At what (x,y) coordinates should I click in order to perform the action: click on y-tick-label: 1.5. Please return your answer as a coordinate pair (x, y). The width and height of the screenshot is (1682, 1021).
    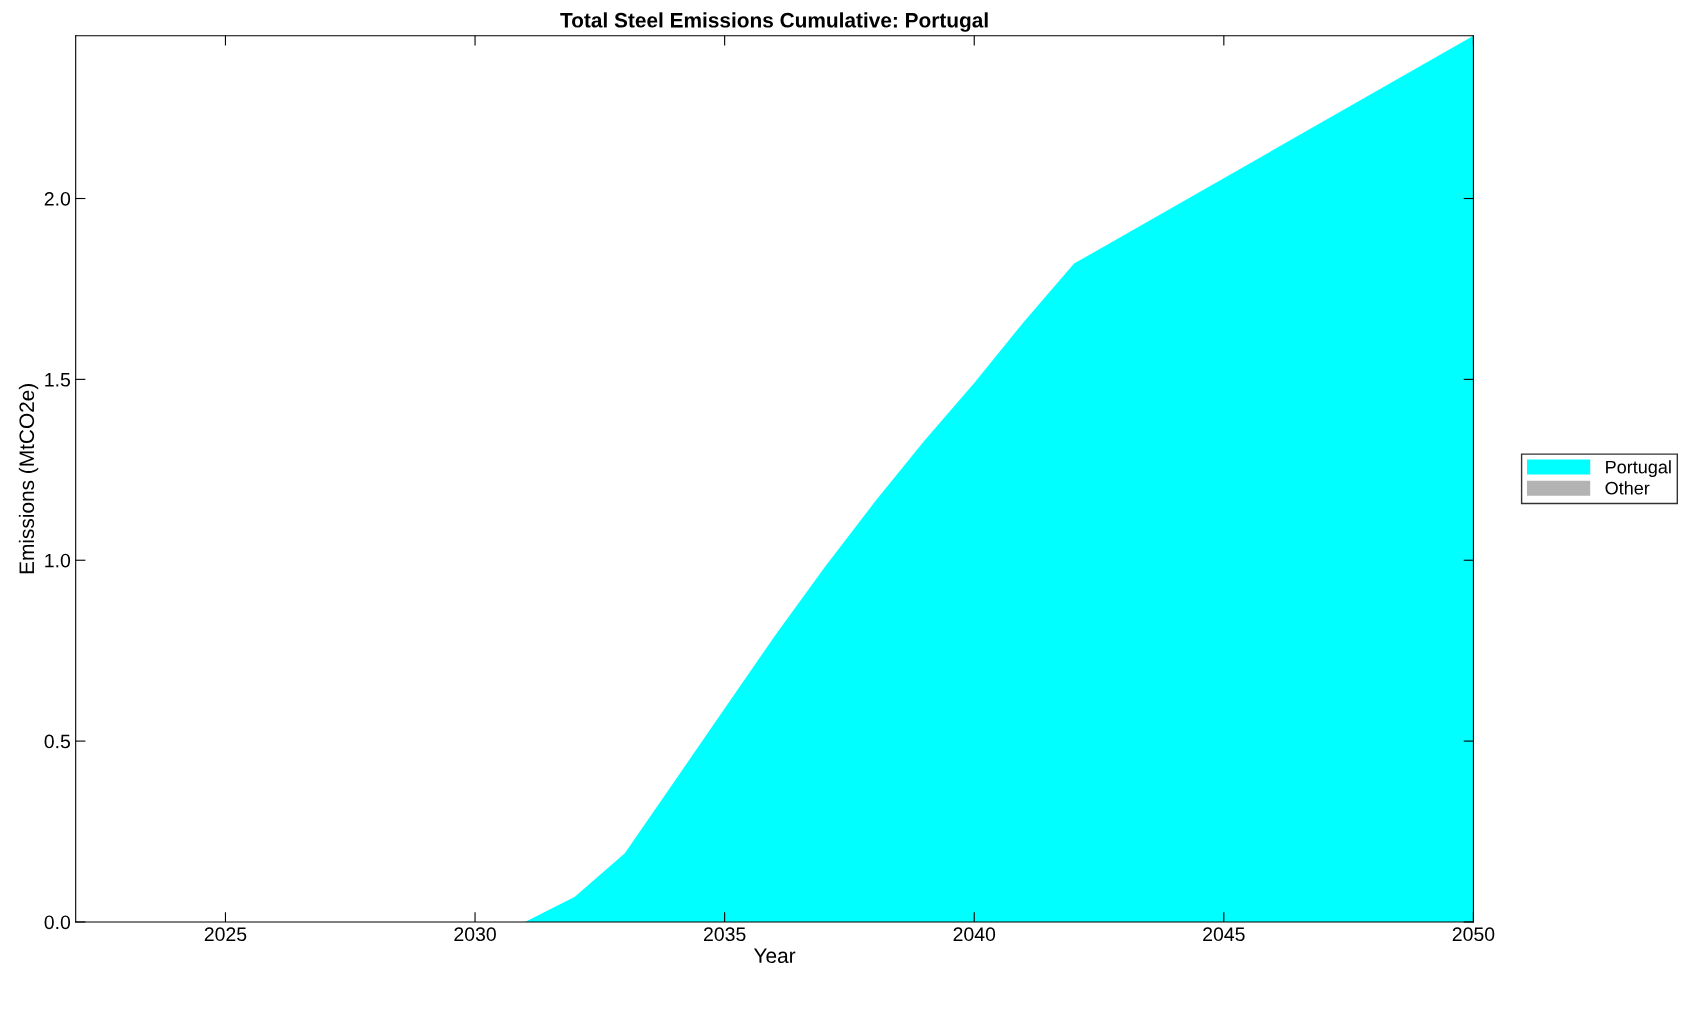
    Looking at the image, I should click on (58, 380).